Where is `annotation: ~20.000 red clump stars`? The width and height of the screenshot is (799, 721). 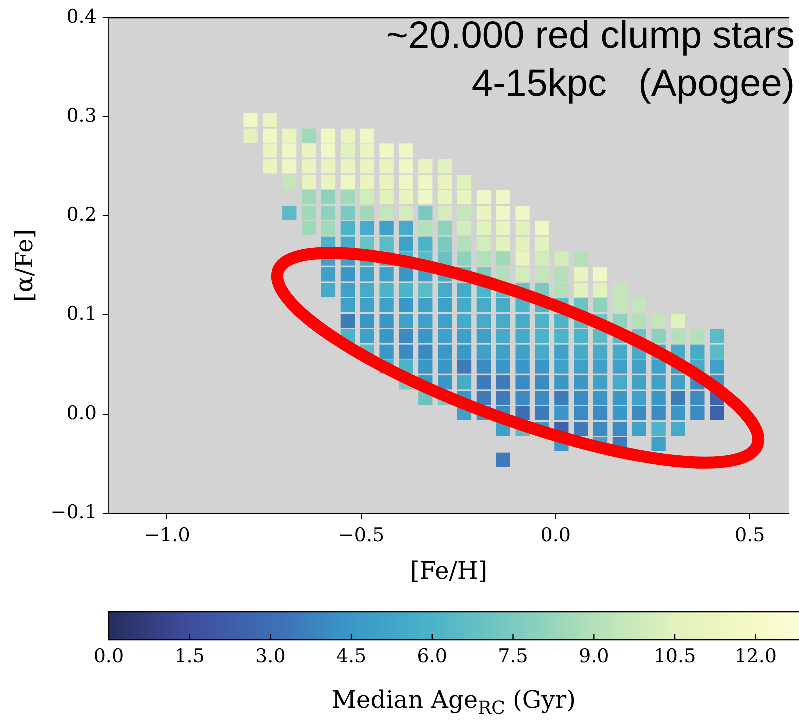 annotation: ~20.000 red clump stars is located at coordinates (590, 36).